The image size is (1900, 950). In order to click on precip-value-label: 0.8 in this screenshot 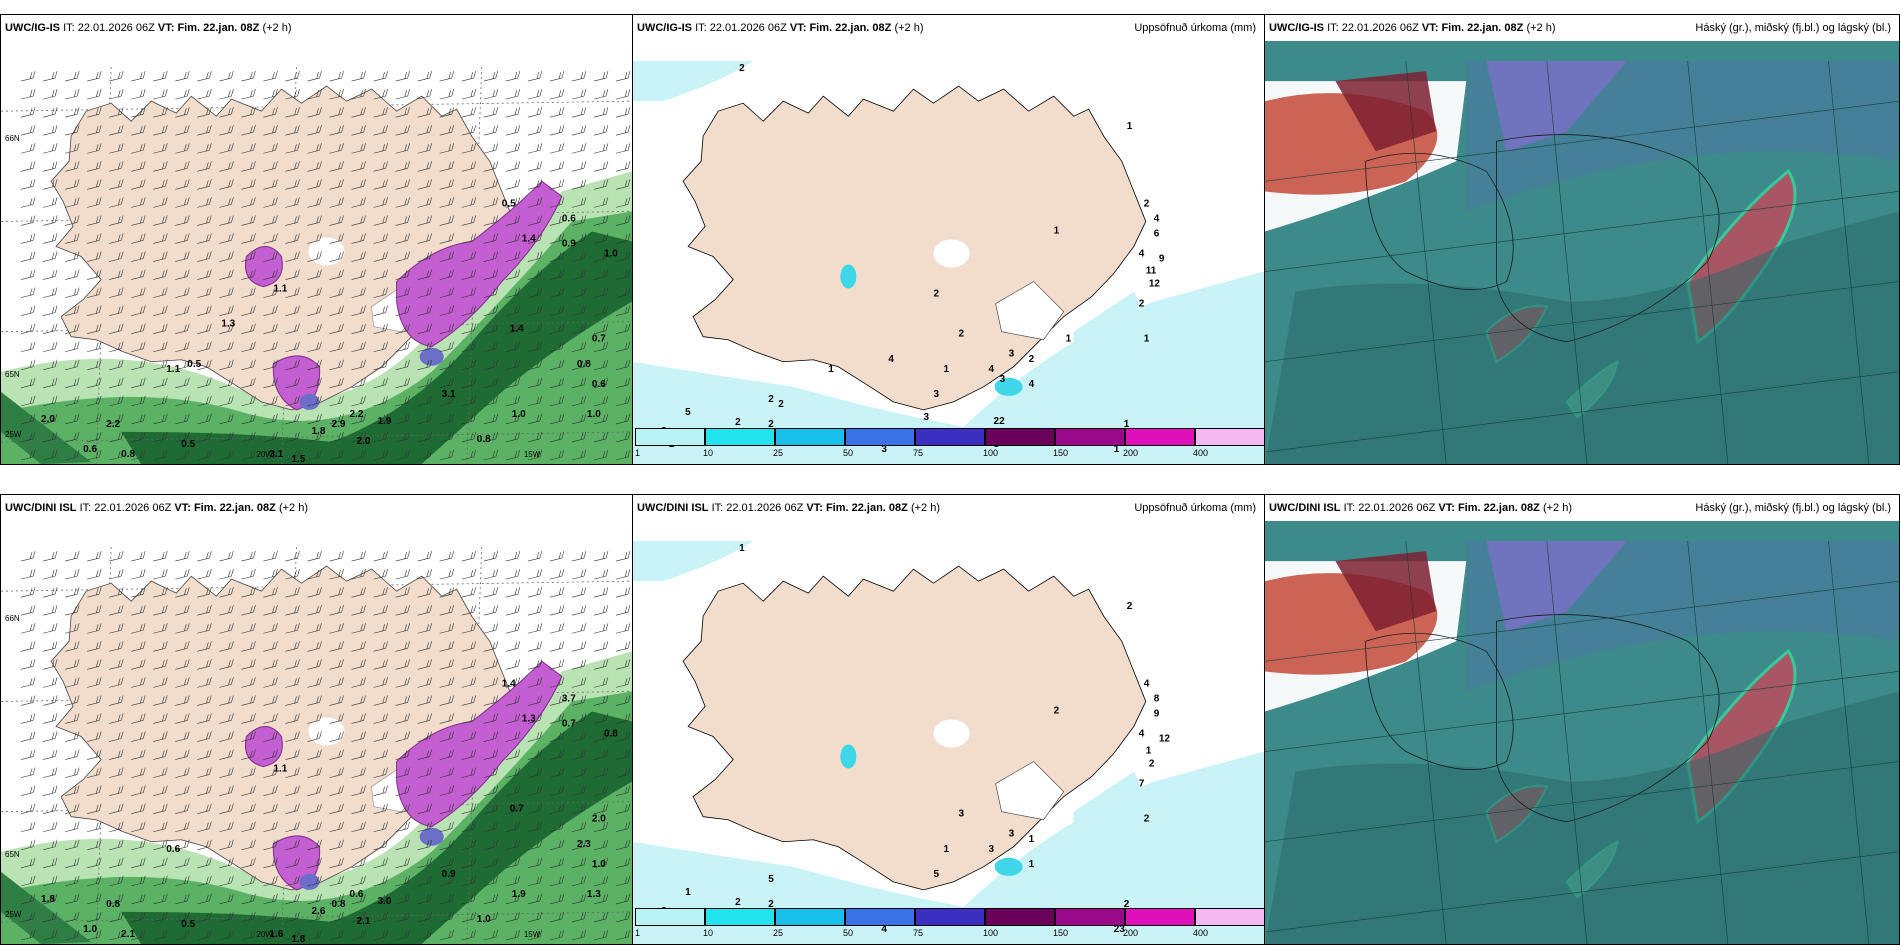, I will do `click(484, 439)`.